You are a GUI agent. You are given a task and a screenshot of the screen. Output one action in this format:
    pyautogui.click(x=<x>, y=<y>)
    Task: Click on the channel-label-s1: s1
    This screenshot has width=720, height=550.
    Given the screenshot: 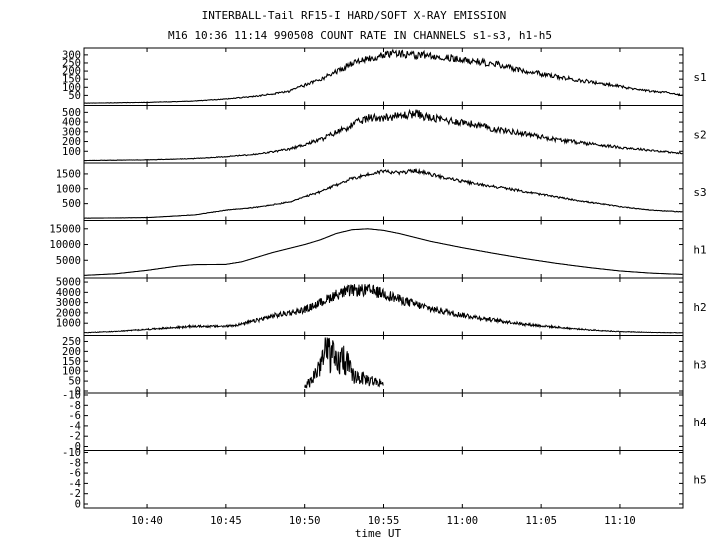 What is the action you would take?
    pyautogui.click(x=699, y=77)
    